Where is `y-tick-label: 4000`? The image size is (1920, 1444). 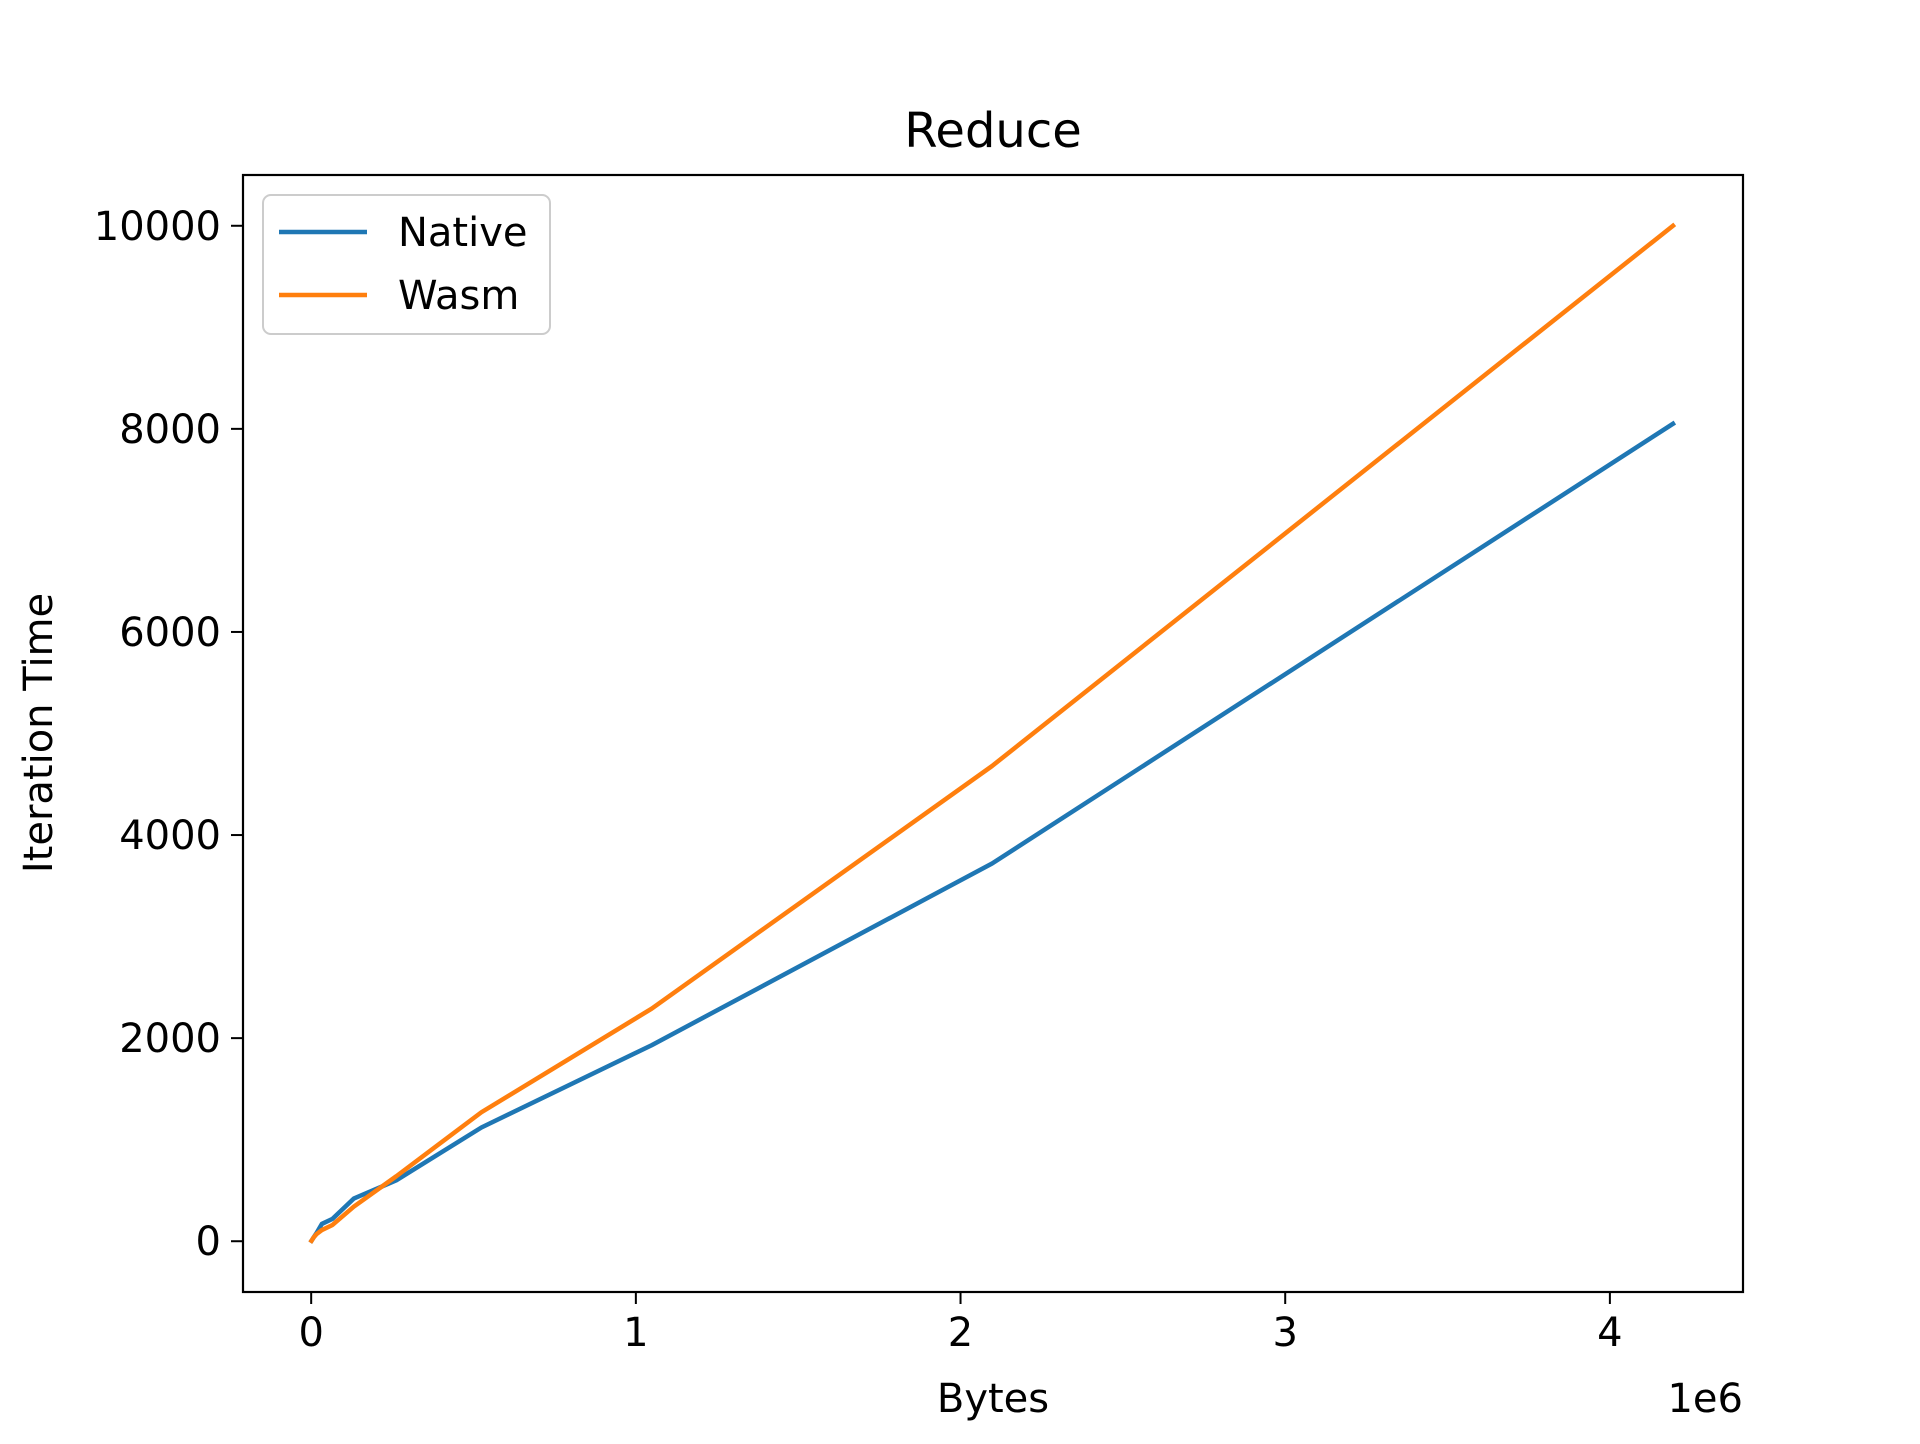 y-tick-label: 4000 is located at coordinates (170, 836).